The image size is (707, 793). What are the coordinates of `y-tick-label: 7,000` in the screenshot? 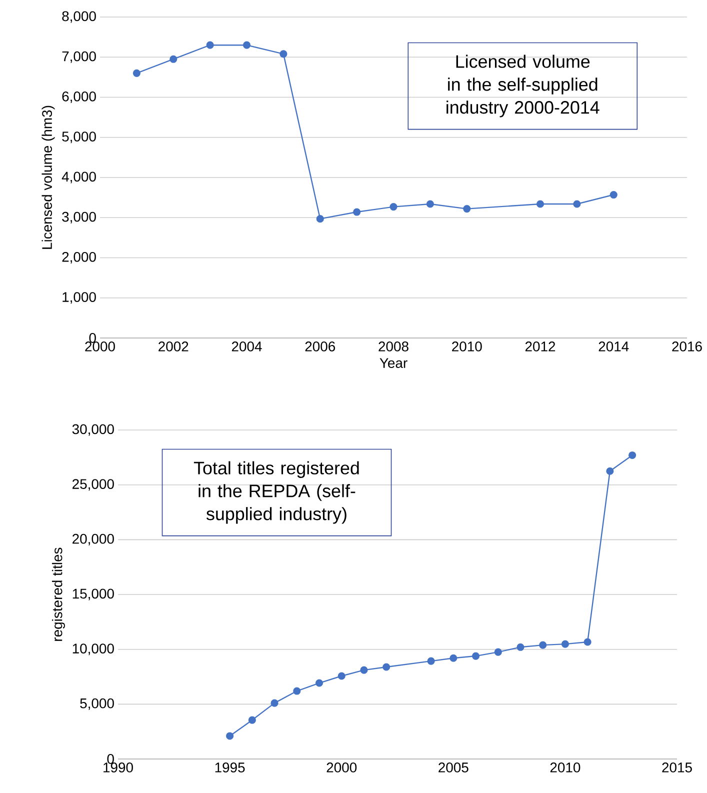 It's located at (79, 57).